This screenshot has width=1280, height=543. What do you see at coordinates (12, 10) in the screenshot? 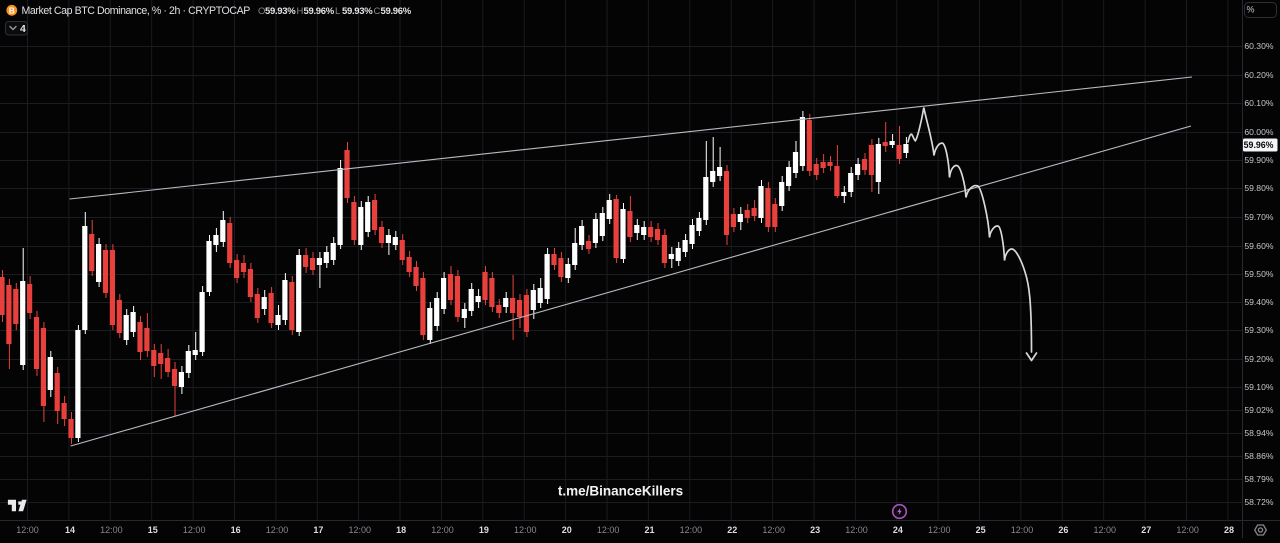
I see `svg-text: B` at bounding box center [12, 10].